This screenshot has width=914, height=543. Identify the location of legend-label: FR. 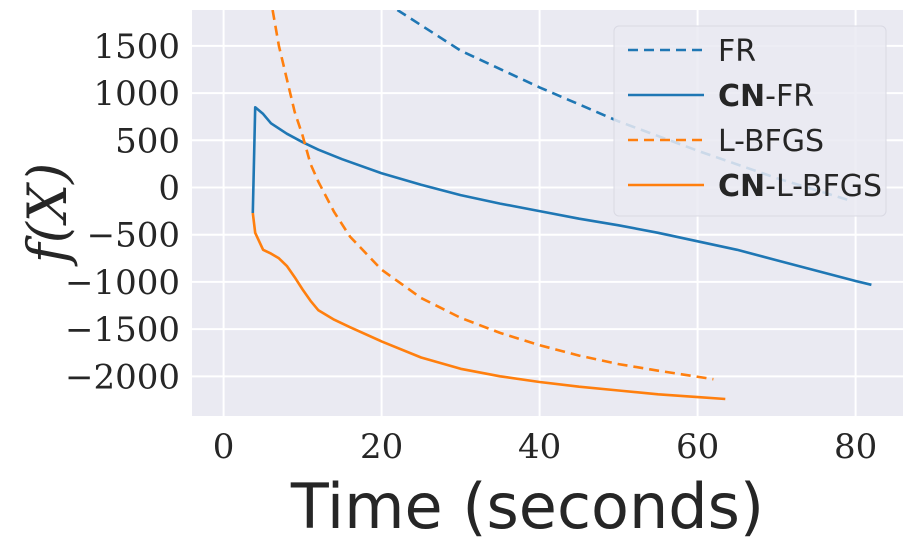
(737, 51).